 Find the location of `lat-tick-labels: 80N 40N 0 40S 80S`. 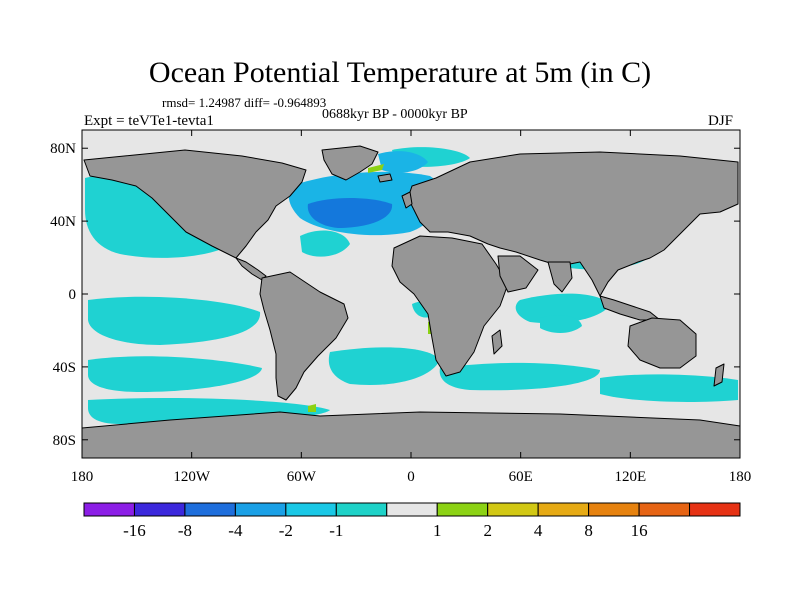

lat-tick-labels: 80N 40N 0 40S 80S is located at coordinates (63, 295).